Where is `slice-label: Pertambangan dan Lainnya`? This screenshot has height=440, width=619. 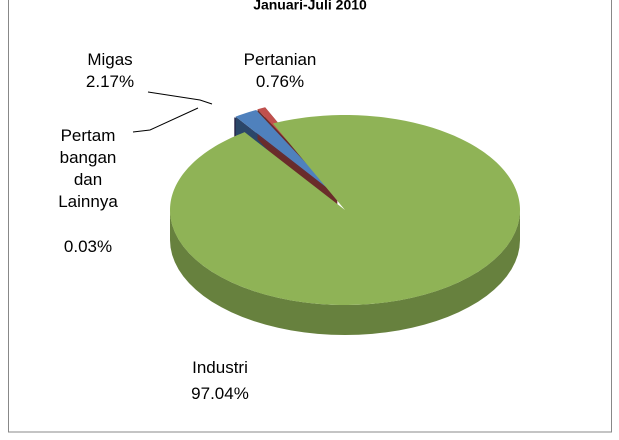 slice-label: Pertambangan dan Lainnya is located at coordinates (88, 168).